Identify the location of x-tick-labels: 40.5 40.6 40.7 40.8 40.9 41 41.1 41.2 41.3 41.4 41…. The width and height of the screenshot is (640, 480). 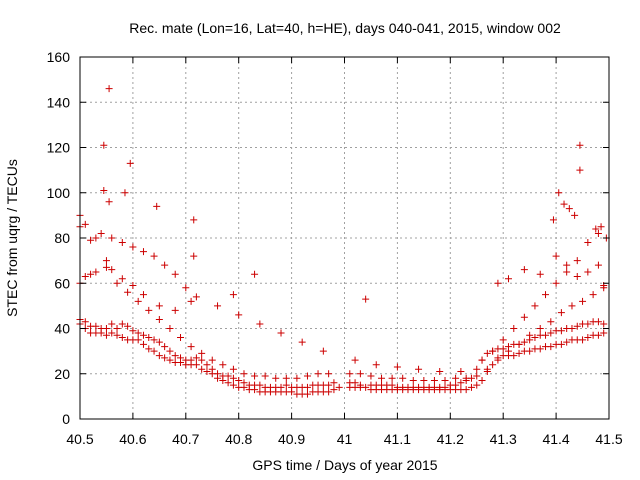
(344, 439).